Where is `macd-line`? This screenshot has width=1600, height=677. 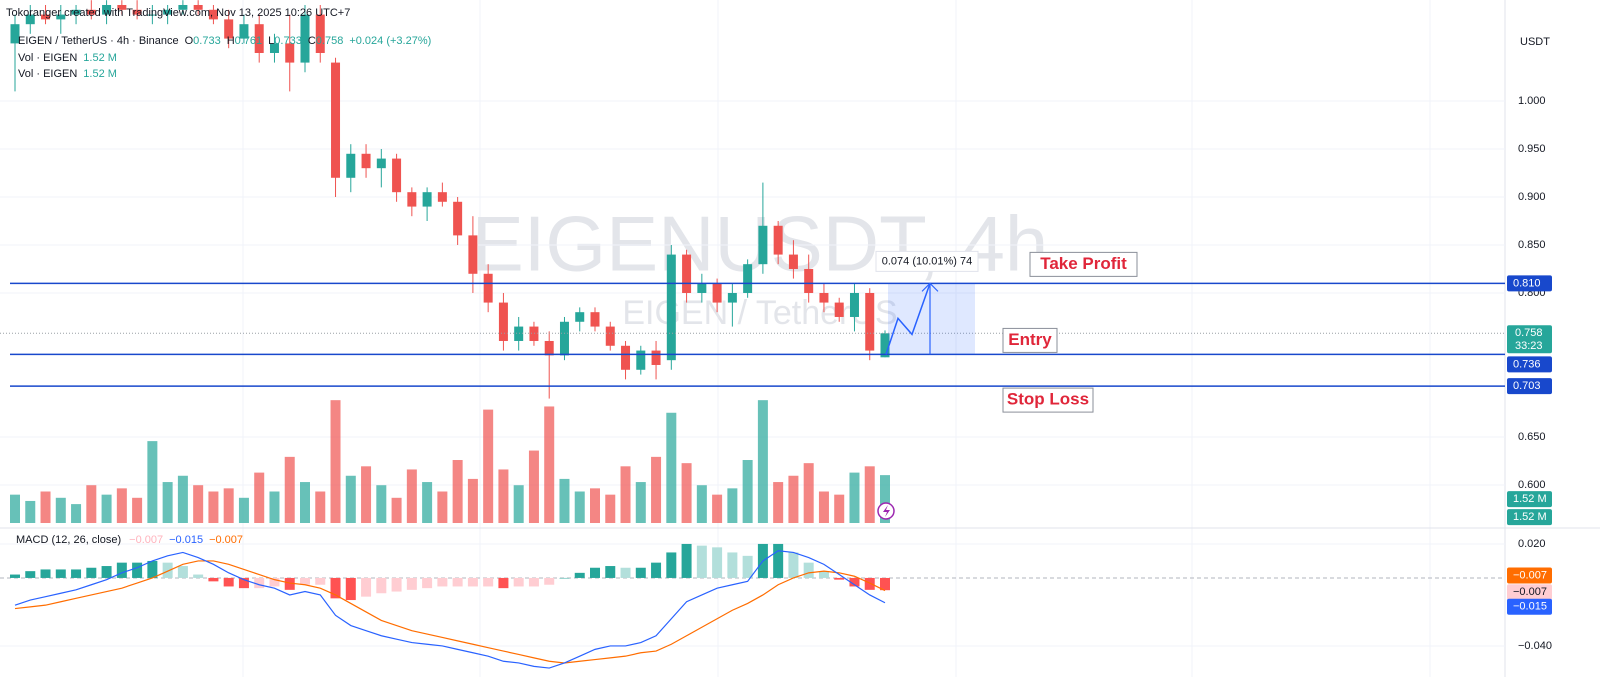
macd-line is located at coordinates (450, 609).